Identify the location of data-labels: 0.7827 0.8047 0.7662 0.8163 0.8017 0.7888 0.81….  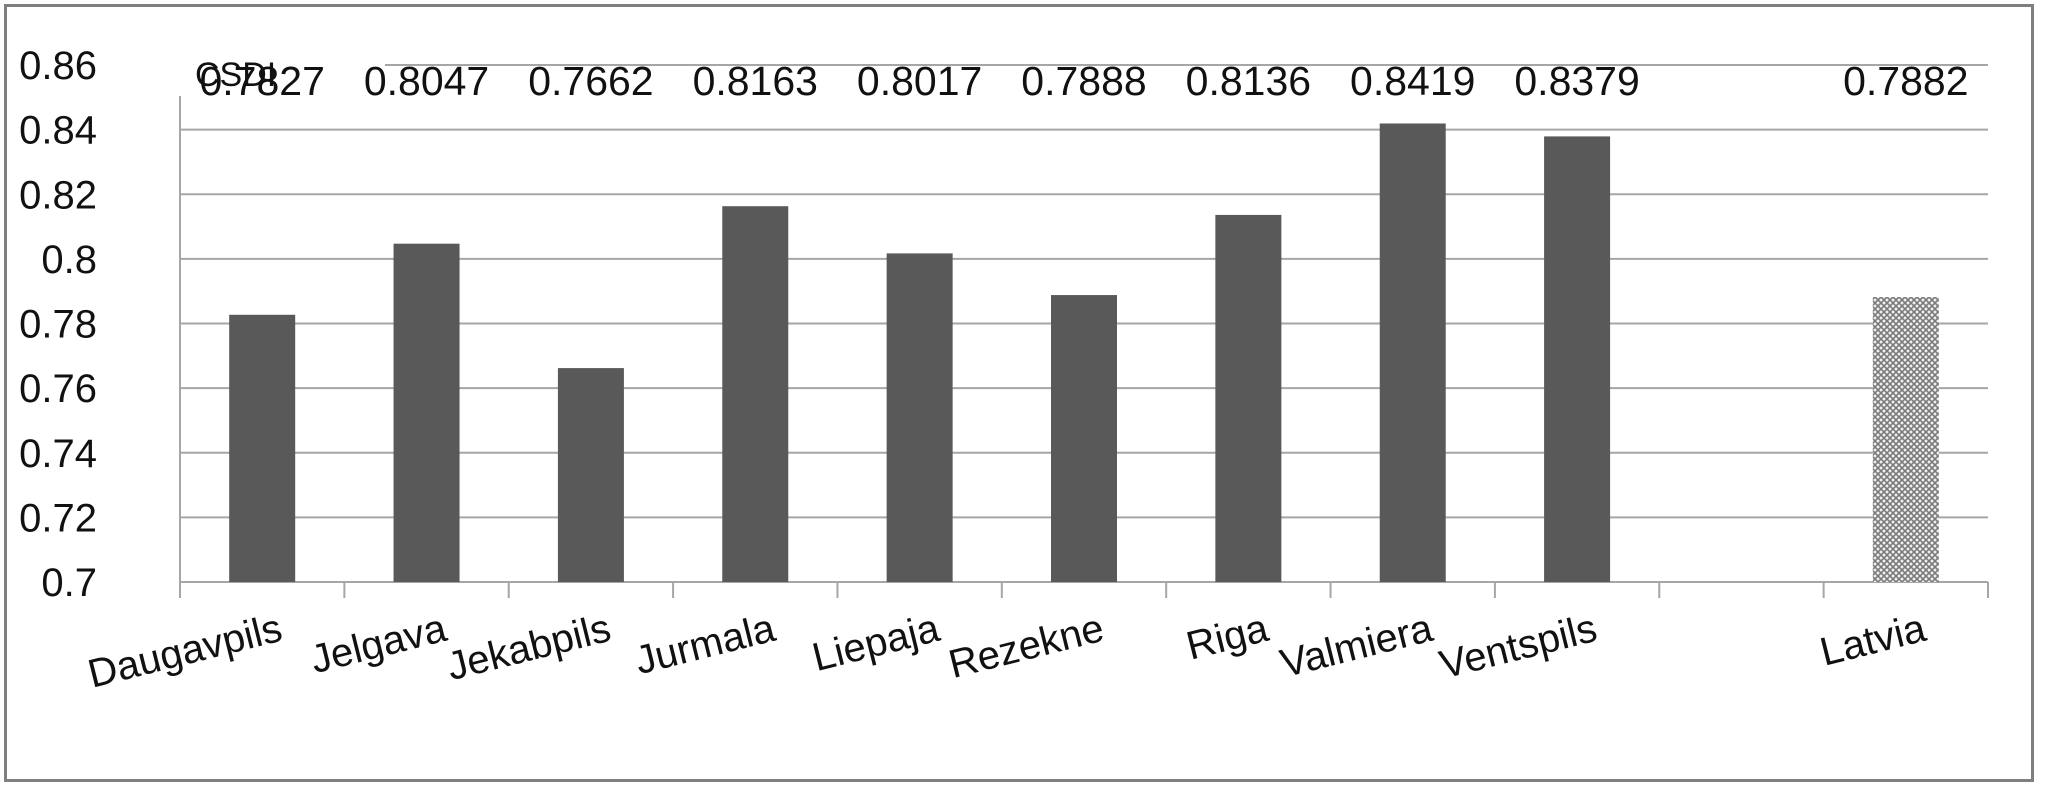
(1083, 81).